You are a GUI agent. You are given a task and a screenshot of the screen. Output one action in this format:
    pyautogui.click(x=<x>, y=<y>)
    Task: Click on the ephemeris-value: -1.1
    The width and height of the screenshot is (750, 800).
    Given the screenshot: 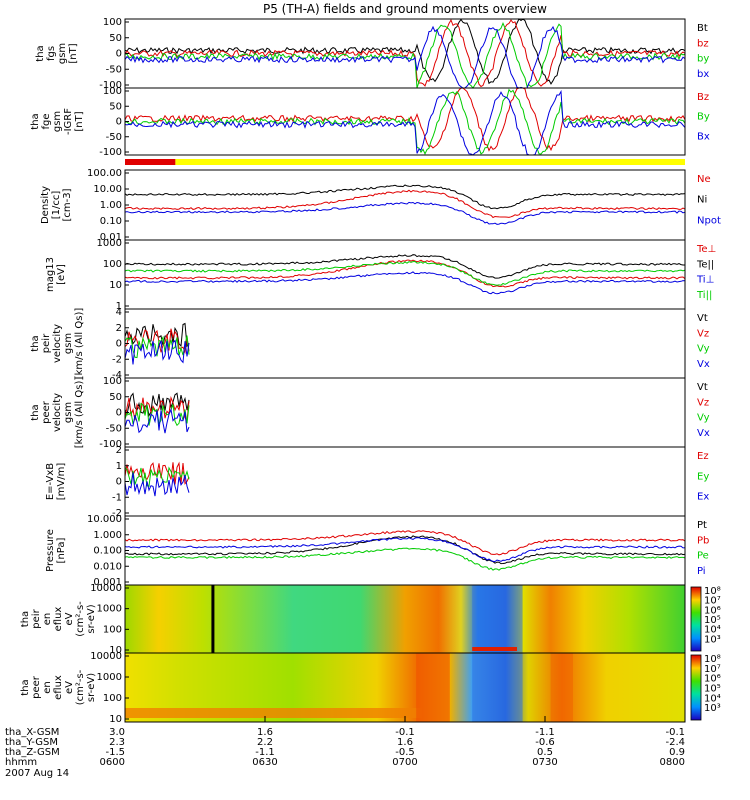 What is the action you would take?
    pyautogui.click(x=545, y=732)
    